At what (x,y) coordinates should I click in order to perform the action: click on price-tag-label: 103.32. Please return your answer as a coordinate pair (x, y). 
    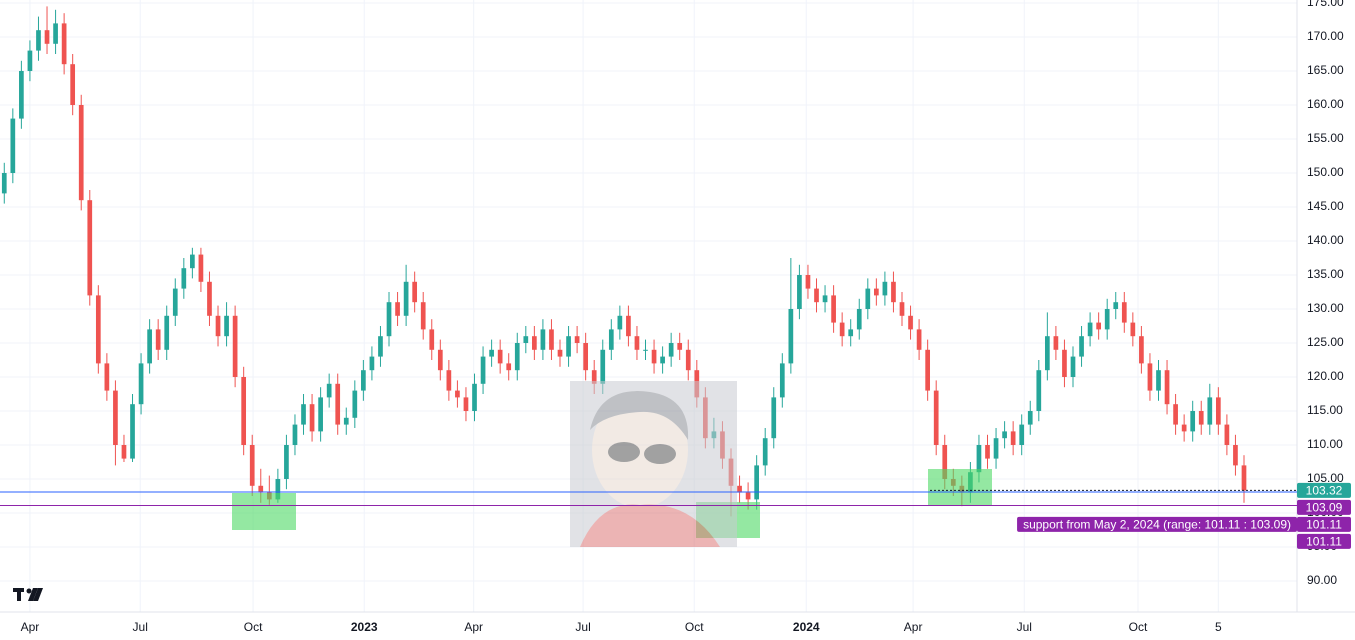
    Looking at the image, I should click on (1324, 491).